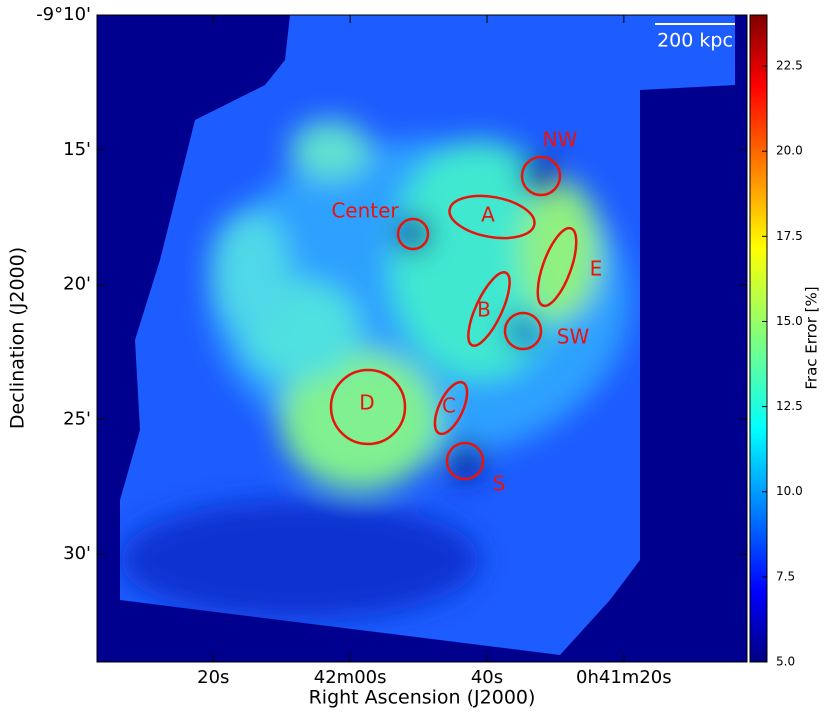 Image resolution: width=831 pixels, height=723 pixels. What do you see at coordinates (77, 284) in the screenshot?
I see `y-tick-label: 20'` at bounding box center [77, 284].